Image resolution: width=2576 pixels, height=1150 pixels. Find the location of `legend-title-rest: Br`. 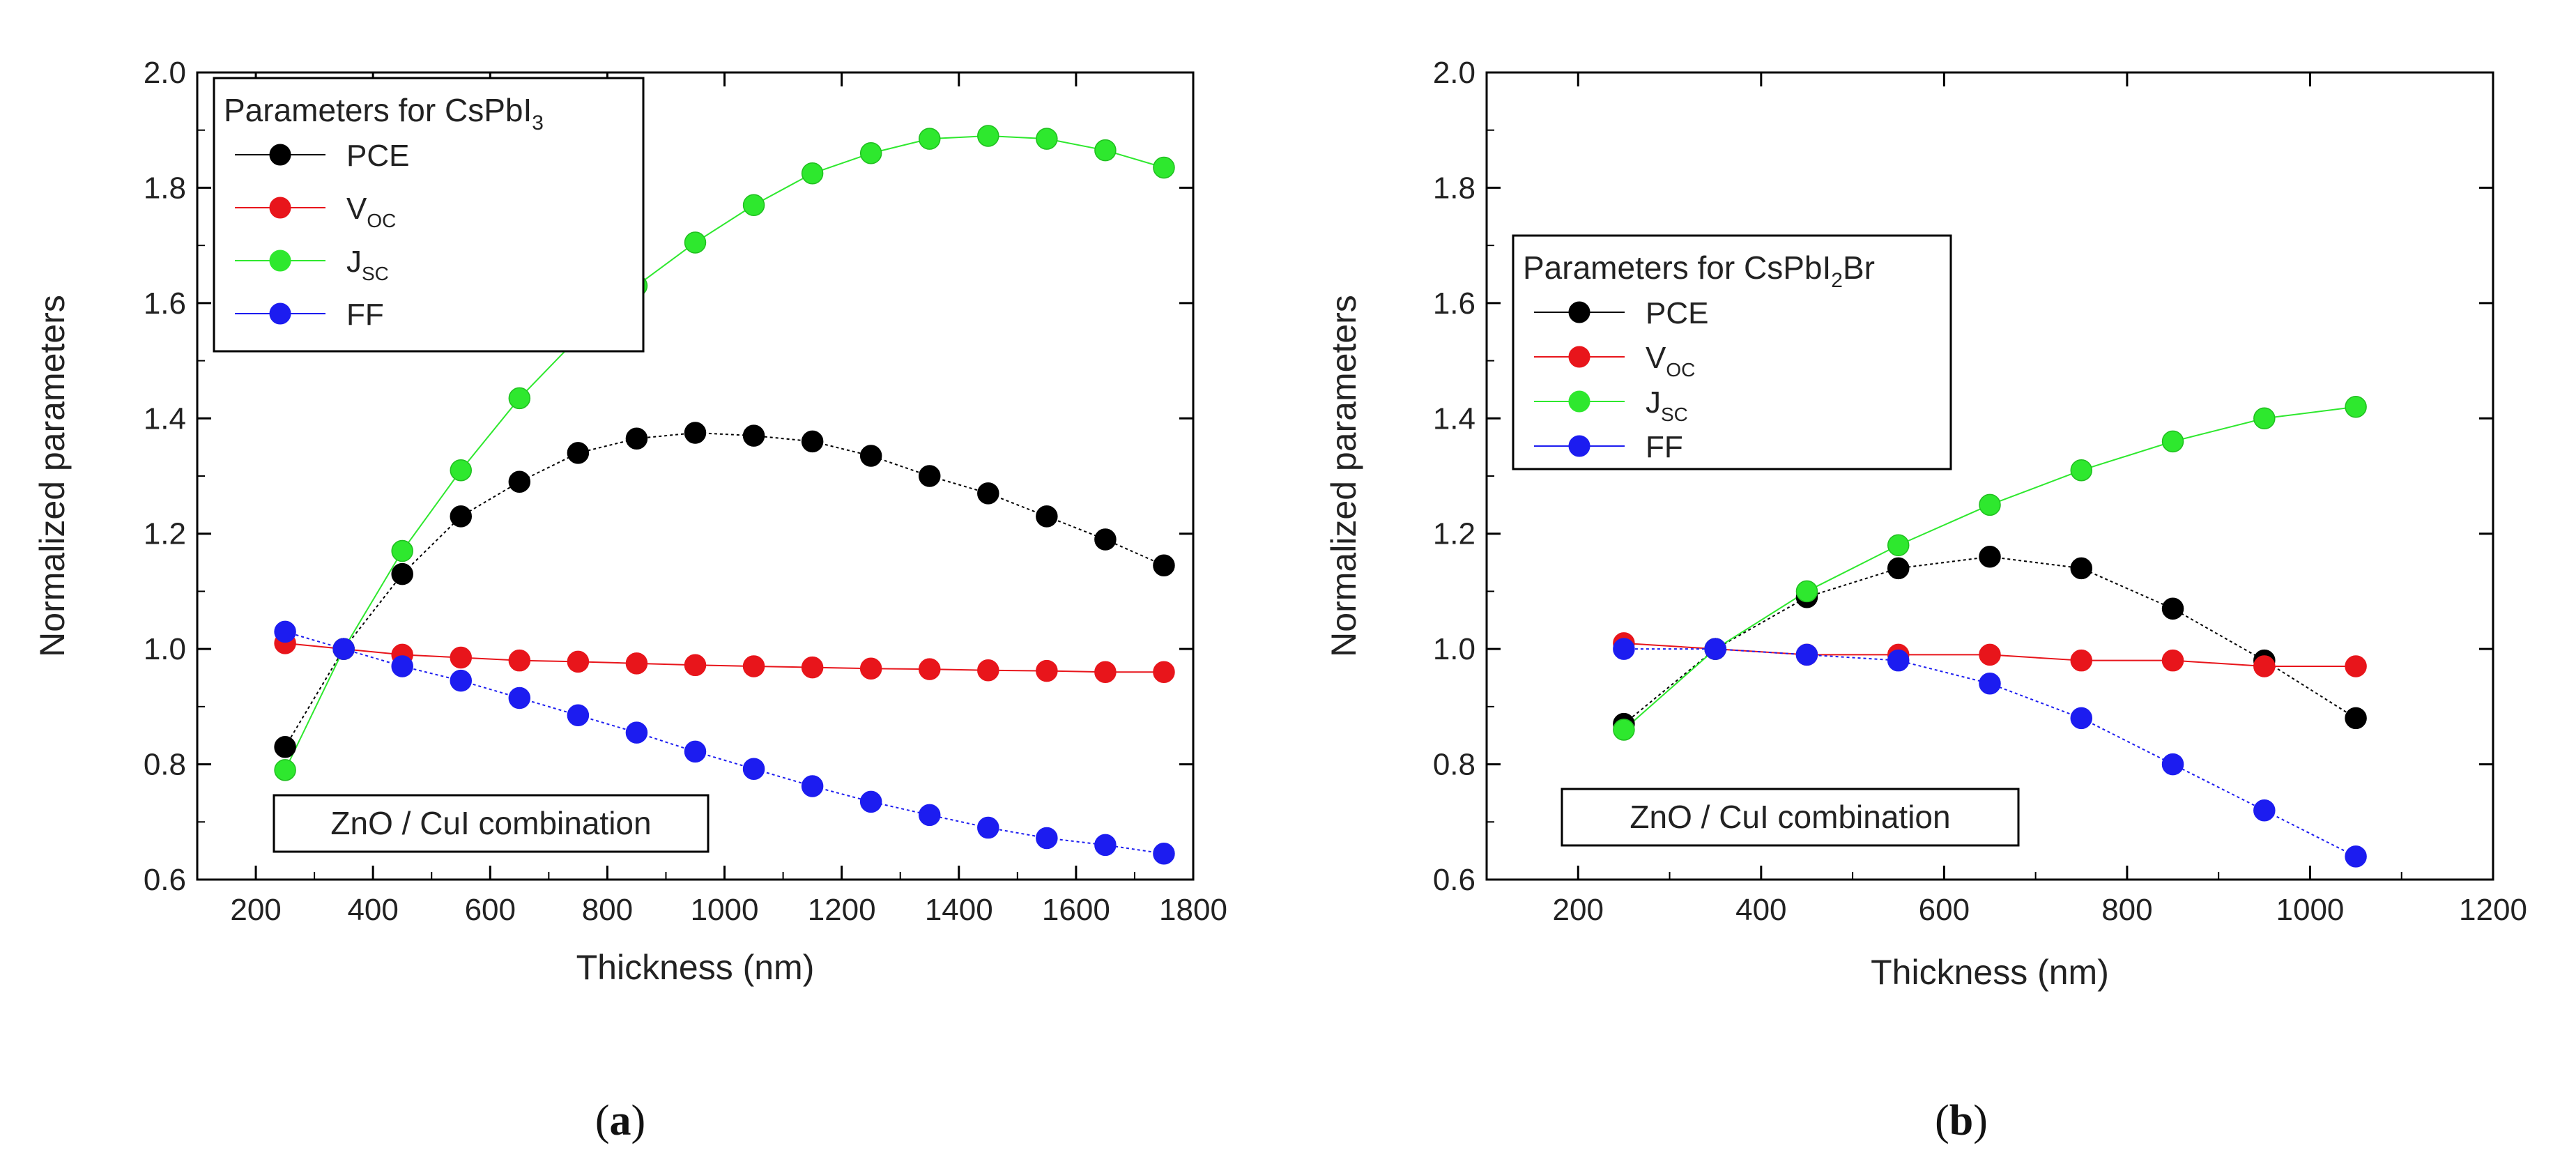

legend-title-rest: Br is located at coordinates (1859, 268).